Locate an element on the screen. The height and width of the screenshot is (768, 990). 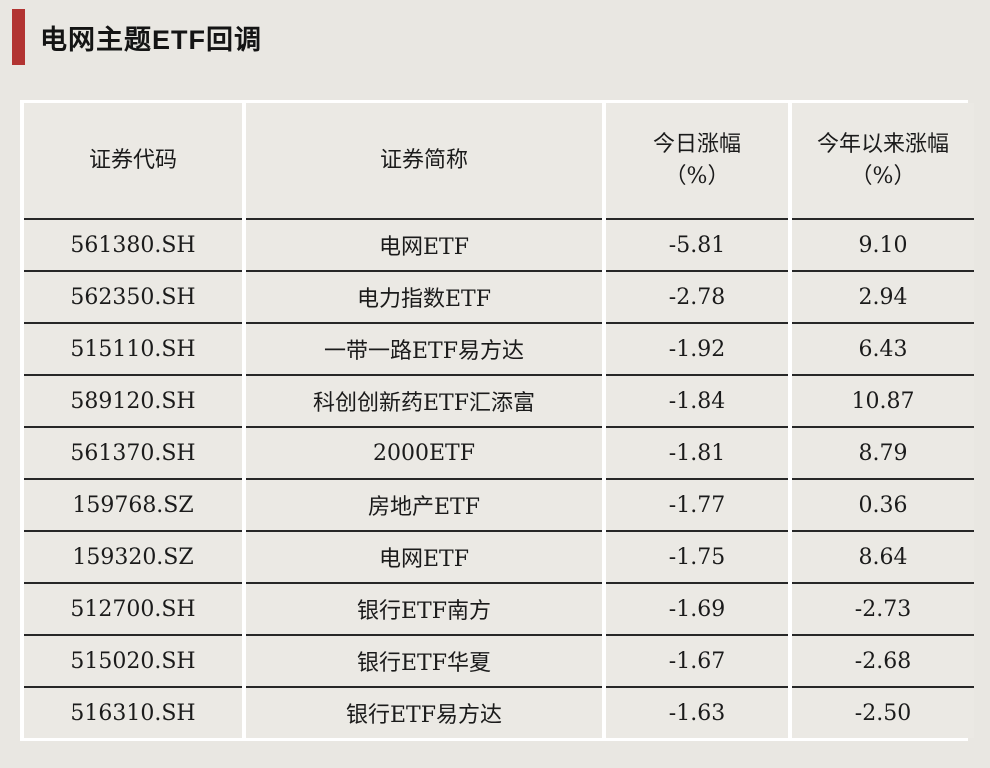
cell-today: -5.81 is located at coordinates (697, 244).